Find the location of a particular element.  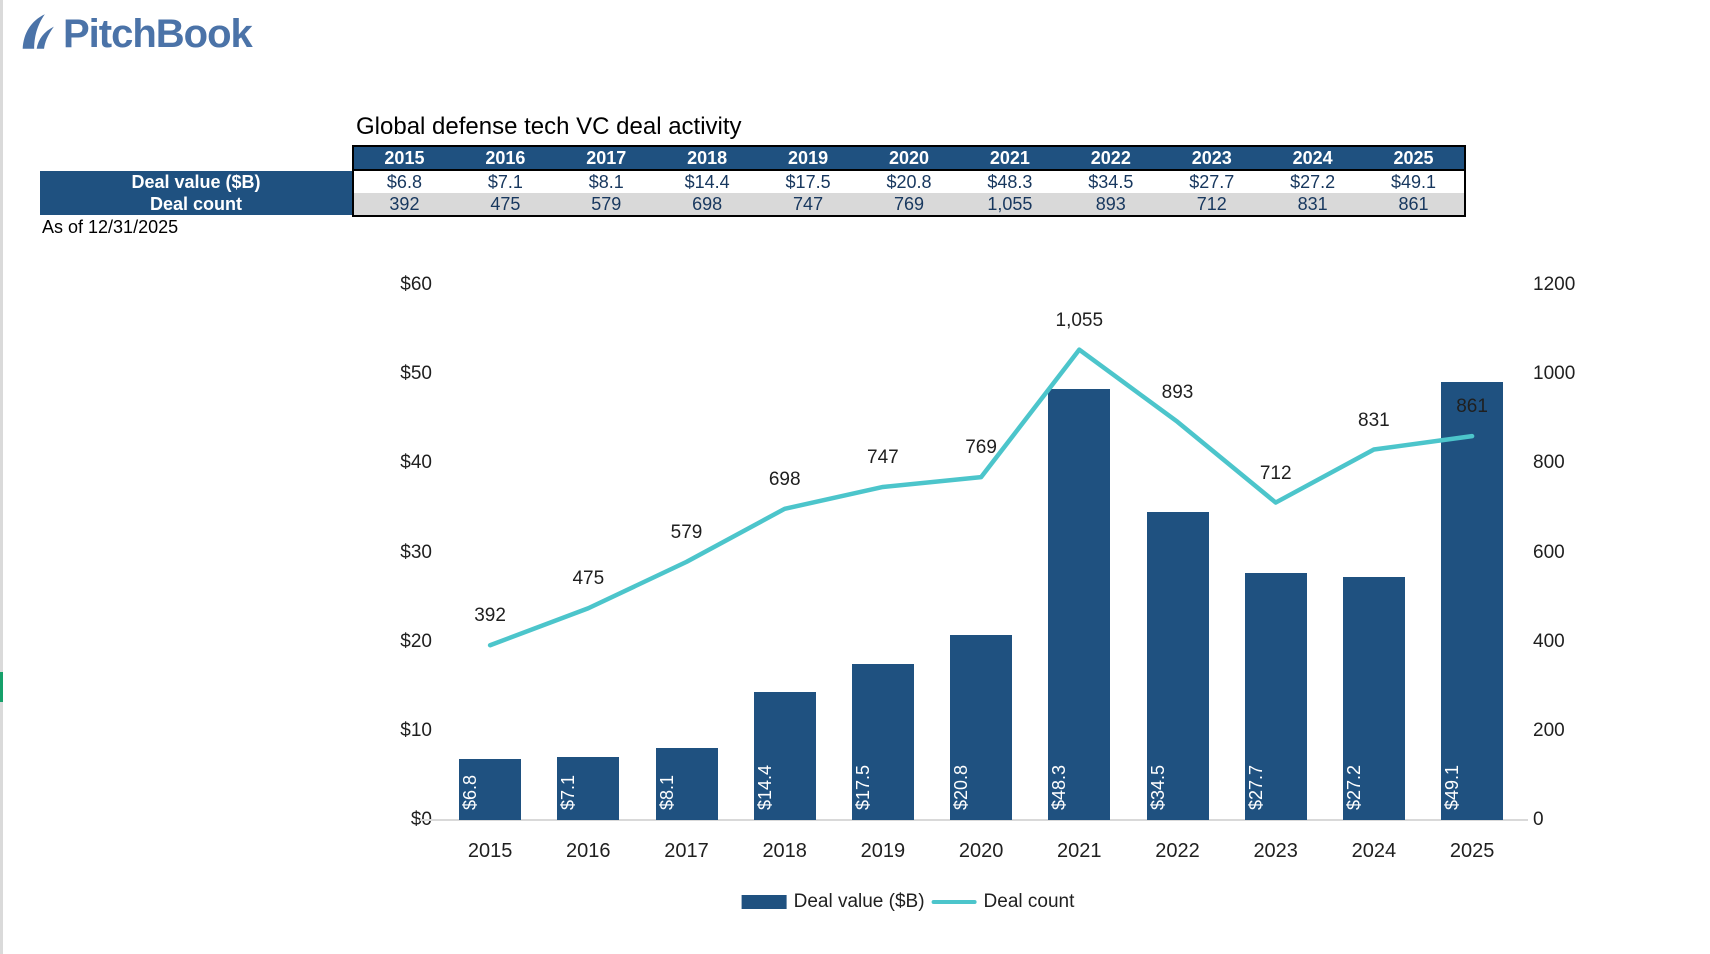

table-cell-deal-count-2024: 831 is located at coordinates (1313, 204).